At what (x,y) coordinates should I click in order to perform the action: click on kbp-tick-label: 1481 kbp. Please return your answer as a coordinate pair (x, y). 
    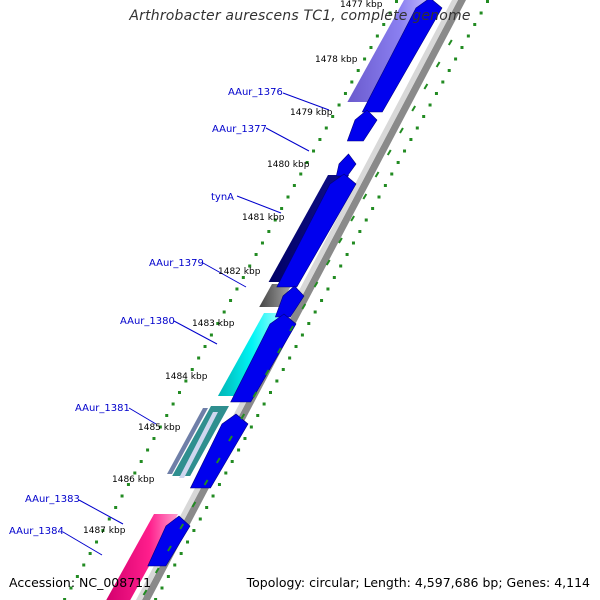
    Looking at the image, I should click on (263, 218).